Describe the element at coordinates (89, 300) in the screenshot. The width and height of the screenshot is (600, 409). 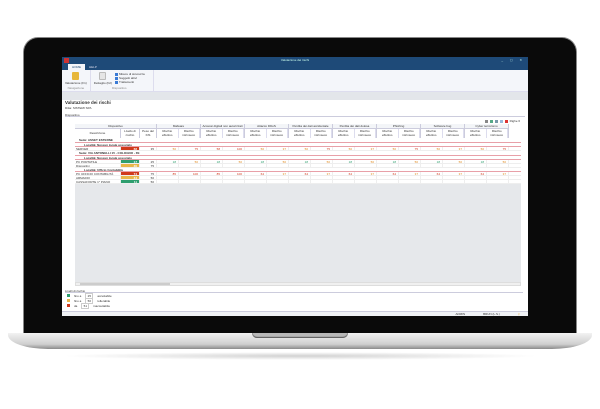
I see `legend-threshold-input: 50` at that location.